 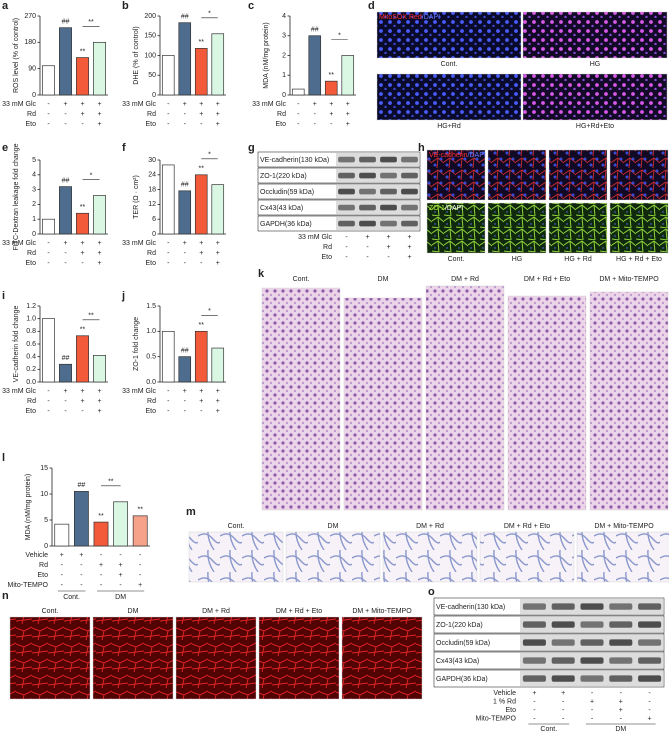 I want to click on significance-label: **, so click(x=332, y=75).